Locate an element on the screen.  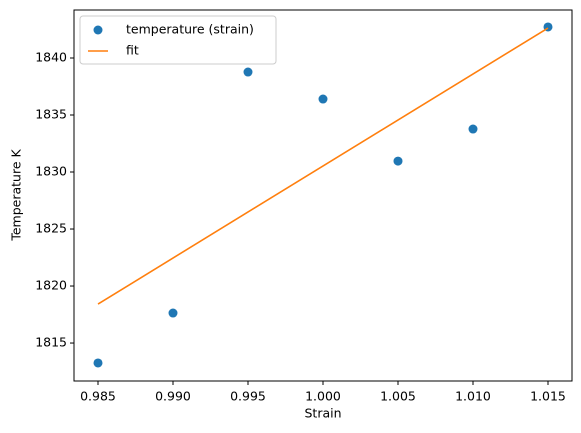
legend-box is located at coordinates (178, 40).